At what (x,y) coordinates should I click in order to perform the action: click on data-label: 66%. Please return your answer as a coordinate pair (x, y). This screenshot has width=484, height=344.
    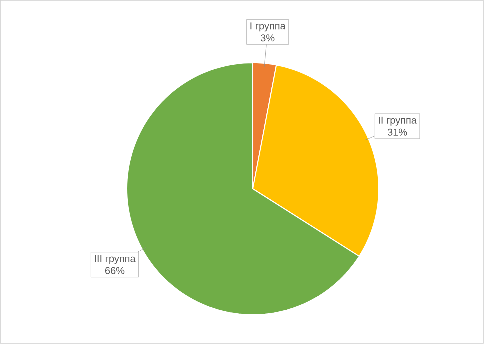
    Looking at the image, I should click on (115, 270).